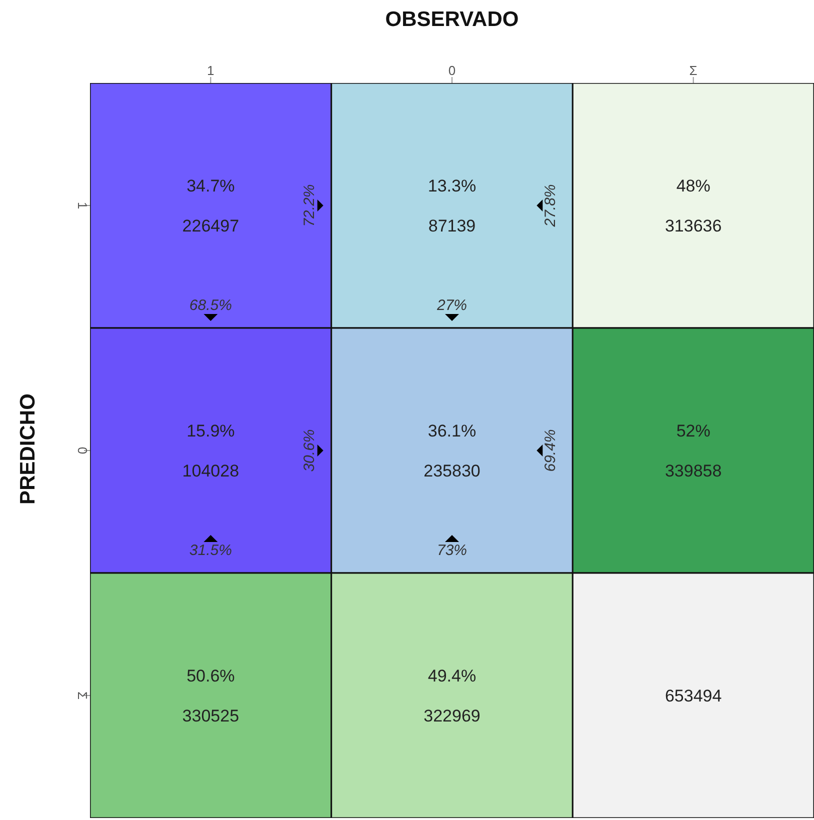  I want to click on data-label: 235830, so click(452, 471).